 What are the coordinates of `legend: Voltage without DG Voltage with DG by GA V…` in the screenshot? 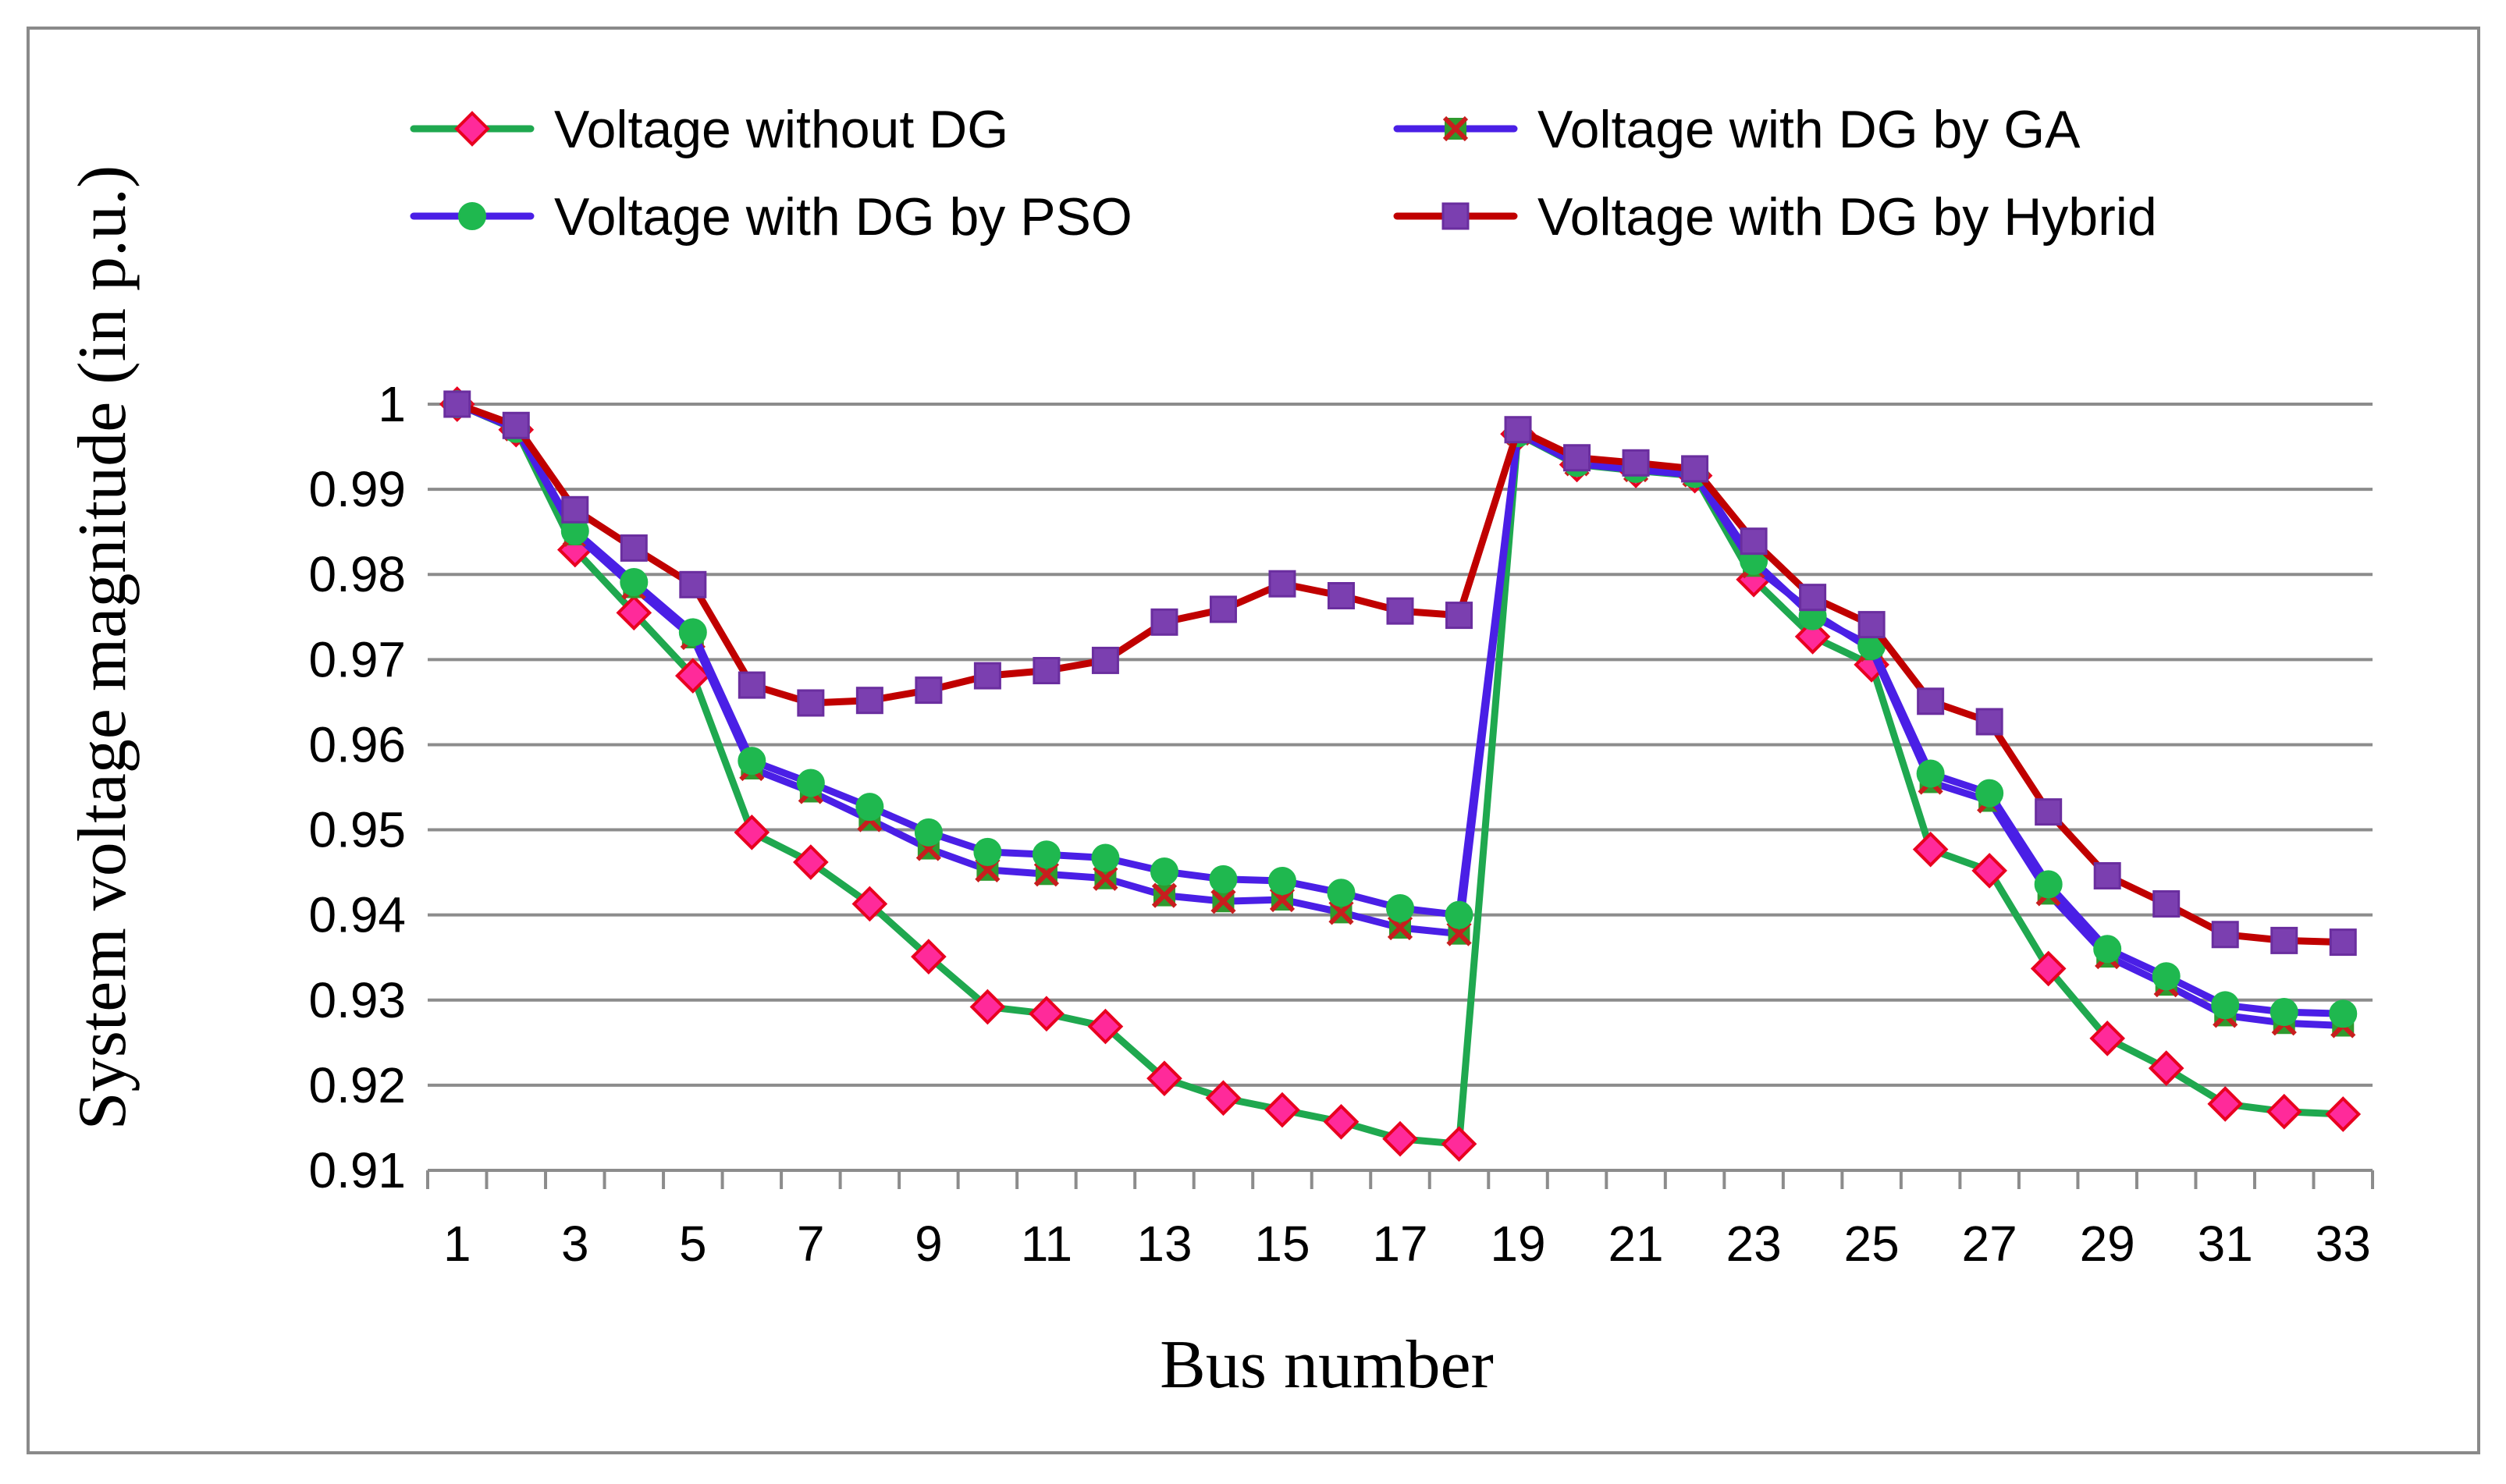 It's located at (1283, 173).